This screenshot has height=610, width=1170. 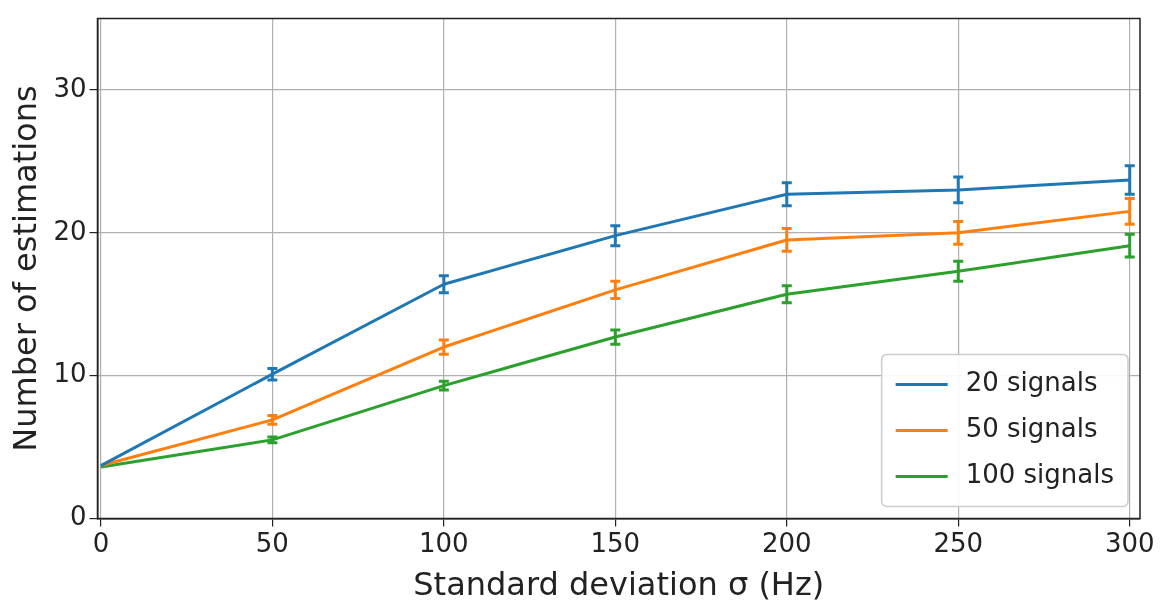 What do you see at coordinates (70, 373) in the screenshot?
I see `y-tick-label: 10` at bounding box center [70, 373].